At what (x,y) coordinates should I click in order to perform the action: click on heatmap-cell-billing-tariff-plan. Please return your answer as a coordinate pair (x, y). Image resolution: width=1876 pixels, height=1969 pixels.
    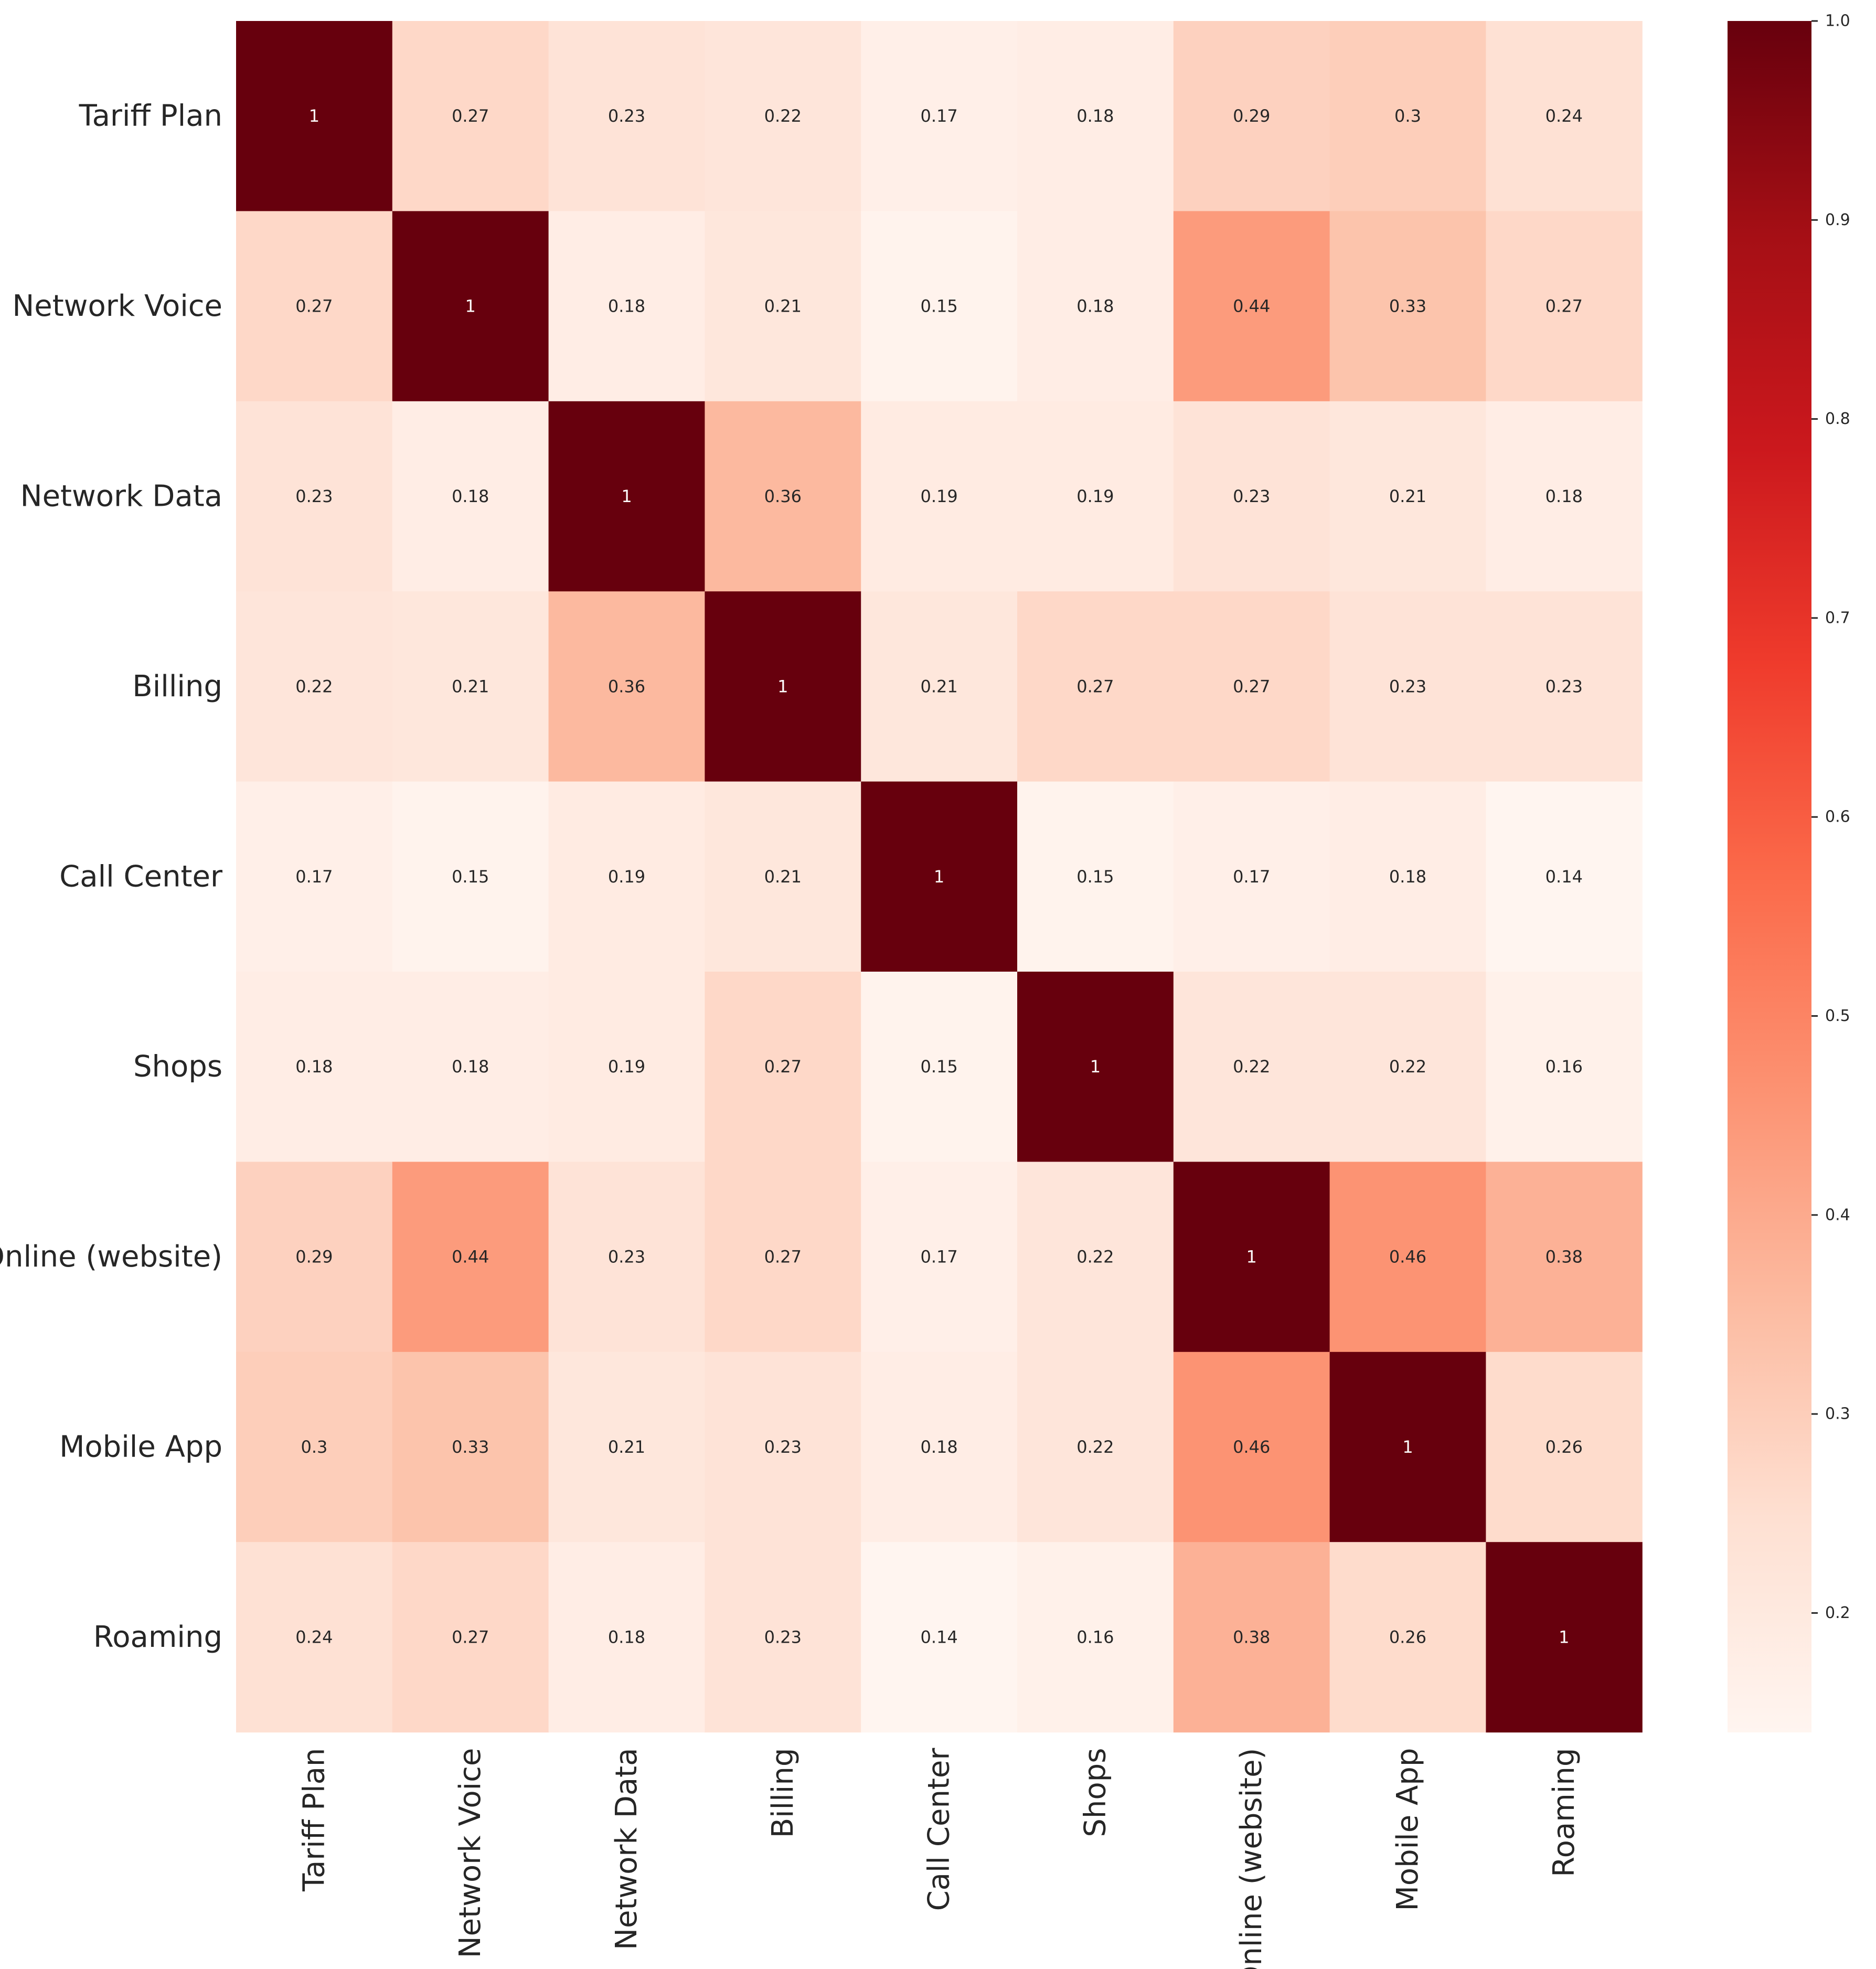
    Looking at the image, I should click on (315, 686).